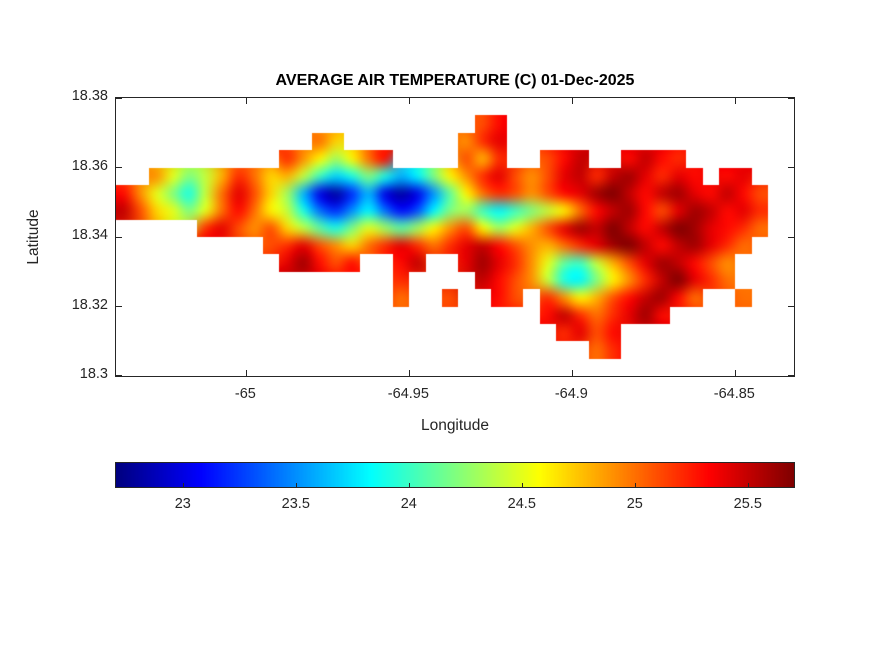  What do you see at coordinates (245, 394) in the screenshot?
I see `x-tick-label: -65` at bounding box center [245, 394].